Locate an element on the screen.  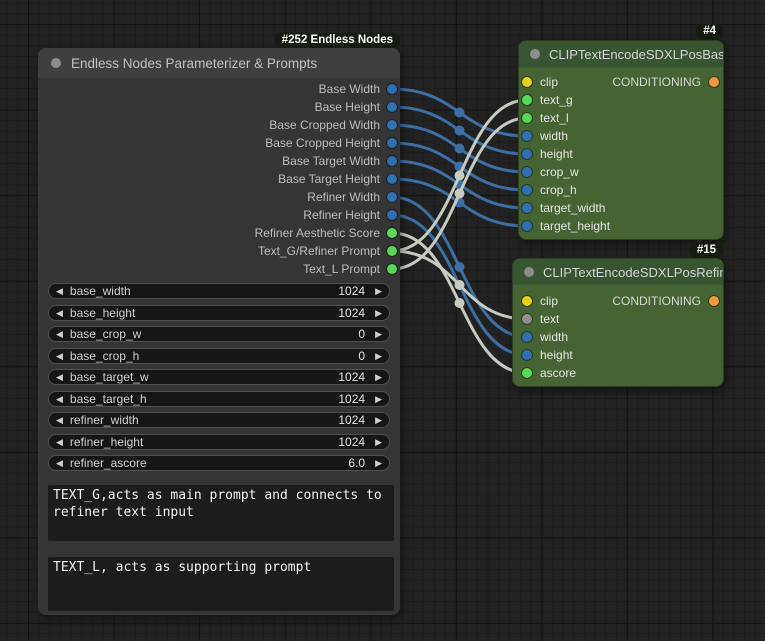
widget-base-target-h: ◀ base_target_h 1024 ▶ is located at coordinates (219, 398).